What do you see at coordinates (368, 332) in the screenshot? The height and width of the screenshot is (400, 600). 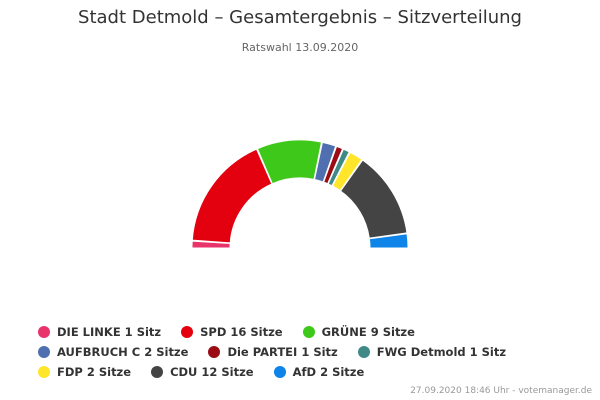 I see `legend-label: GRÜNE 9 Sitze` at bounding box center [368, 332].